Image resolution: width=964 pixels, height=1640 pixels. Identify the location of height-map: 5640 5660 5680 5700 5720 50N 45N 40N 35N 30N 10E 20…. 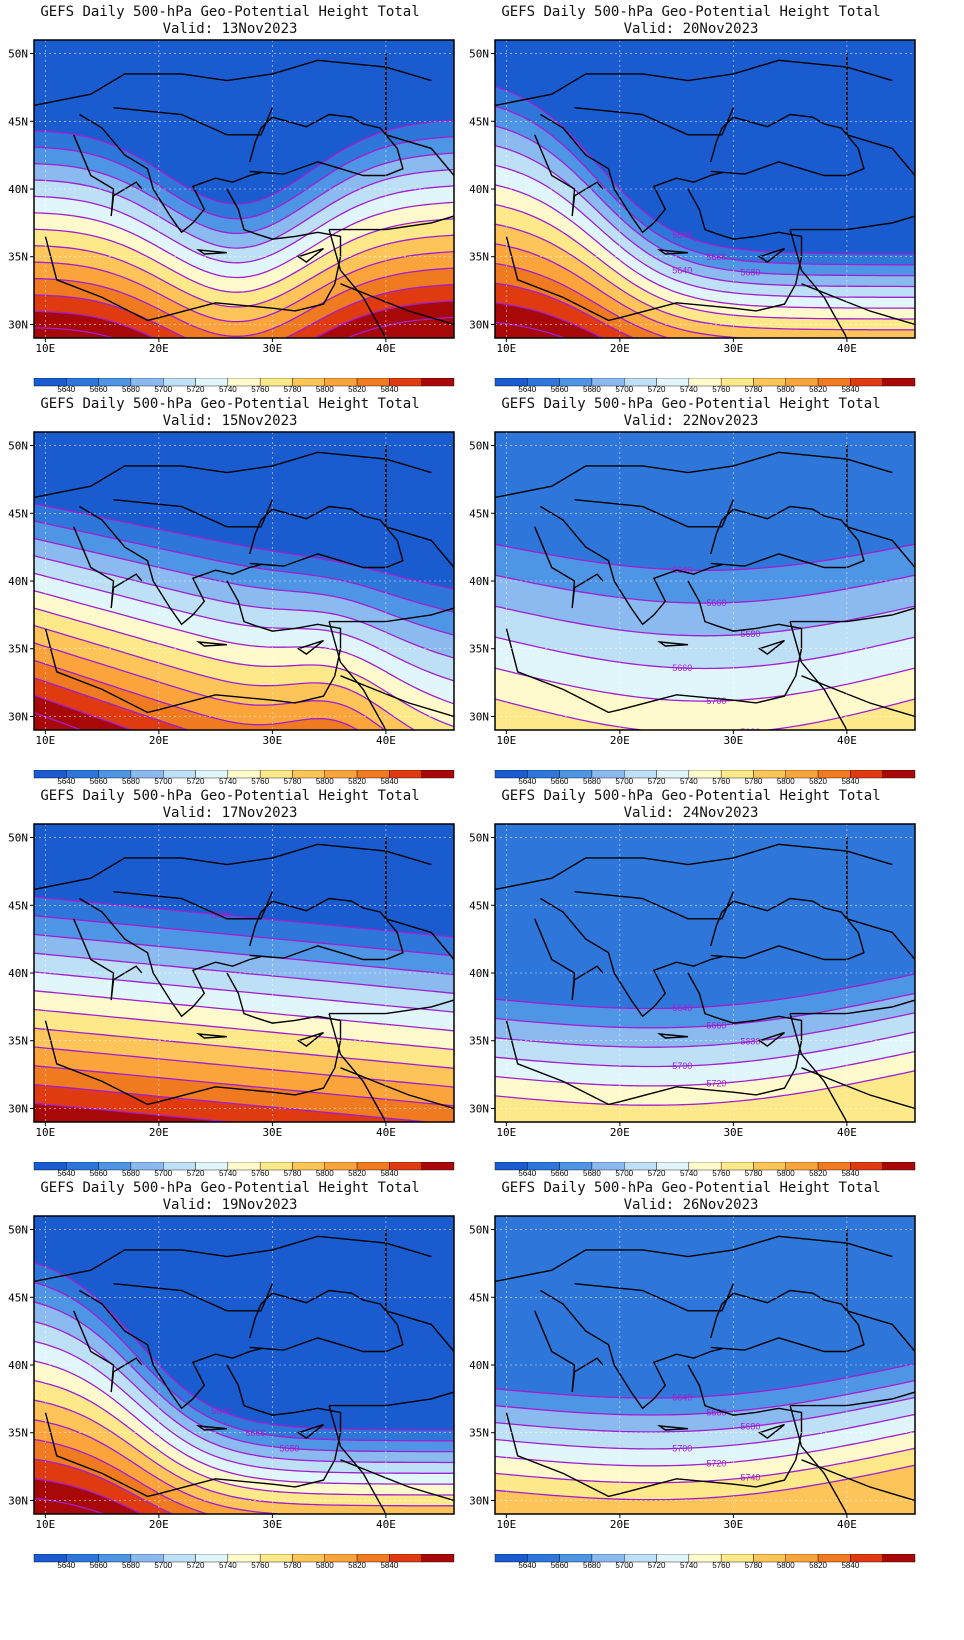
(692, 981).